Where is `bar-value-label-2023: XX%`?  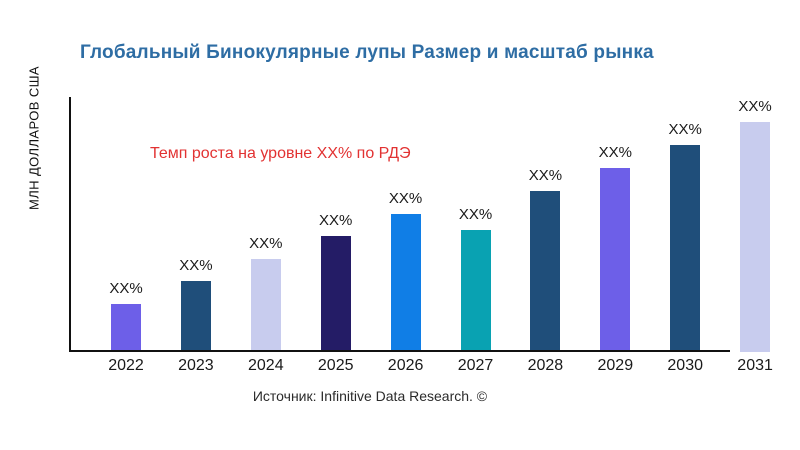 bar-value-label-2023: XX% is located at coordinates (196, 265).